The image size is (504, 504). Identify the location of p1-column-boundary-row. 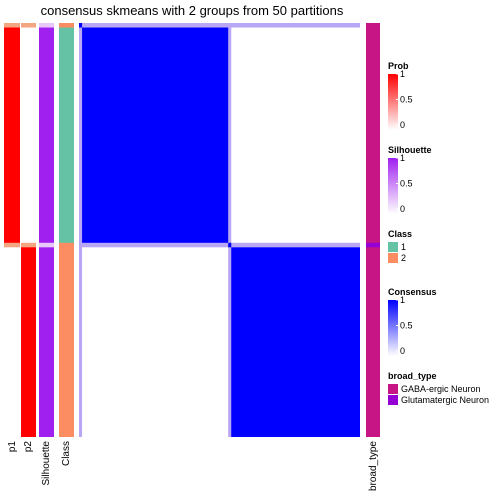
(12, 245).